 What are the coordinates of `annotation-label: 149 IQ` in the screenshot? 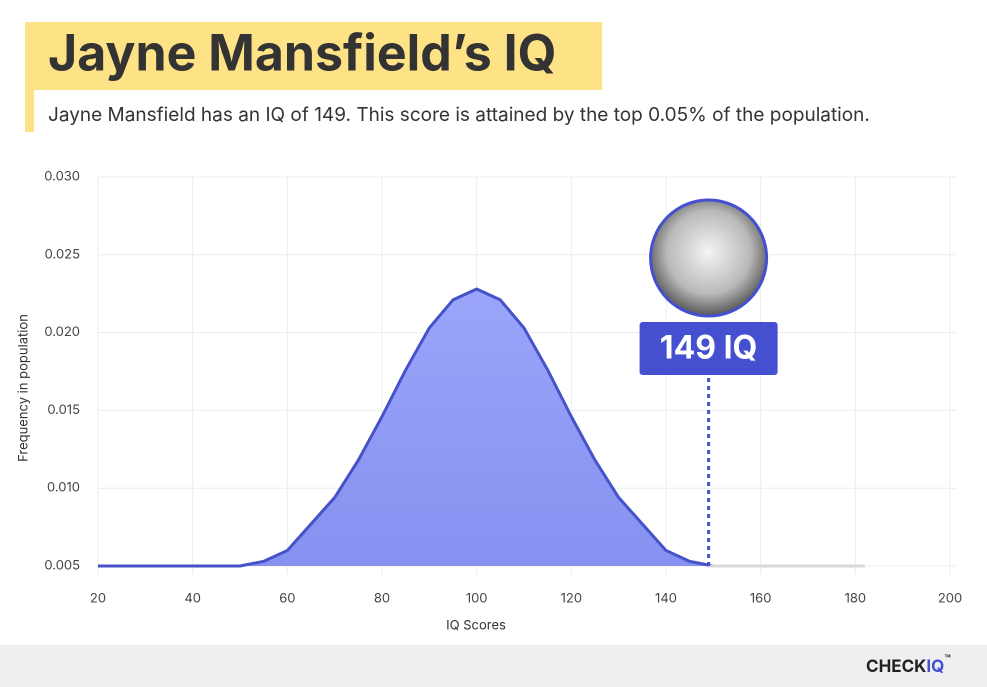 It's located at (709, 347).